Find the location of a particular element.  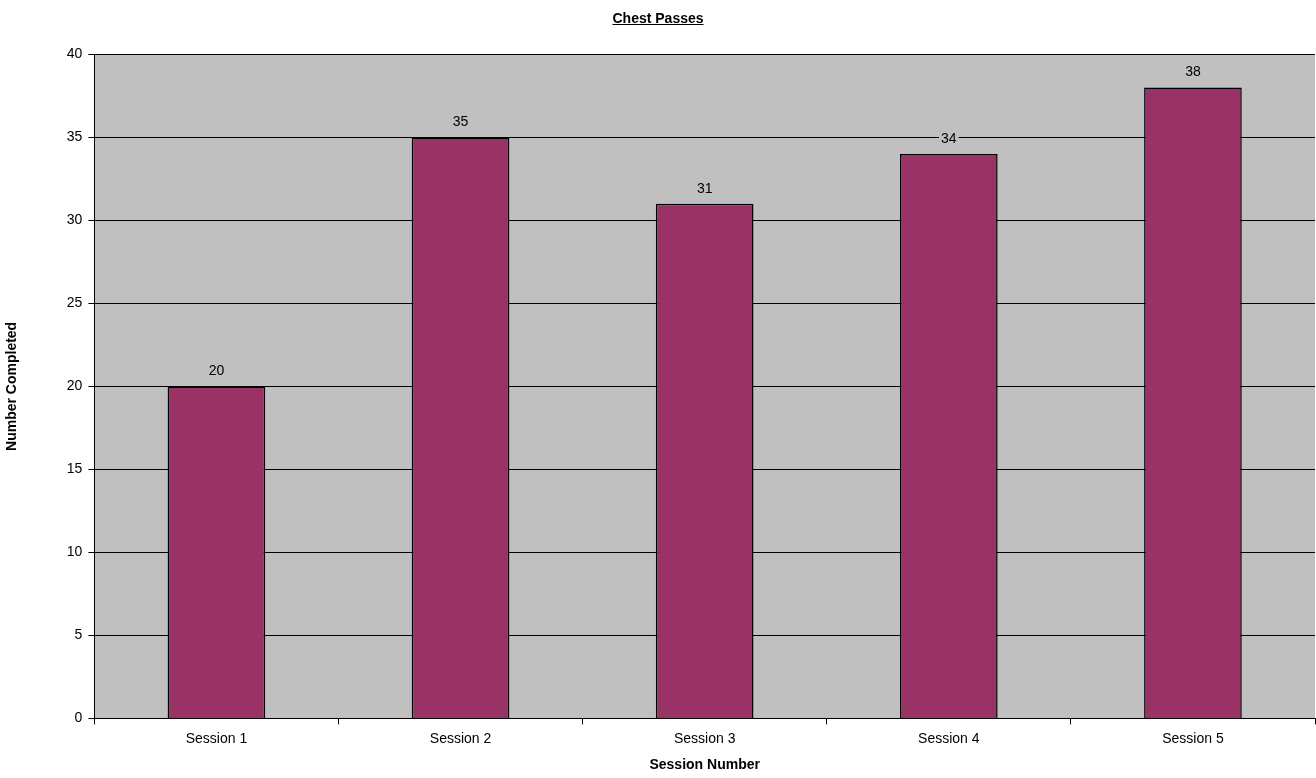

x-tick-label: Session 3 is located at coordinates (704, 737).